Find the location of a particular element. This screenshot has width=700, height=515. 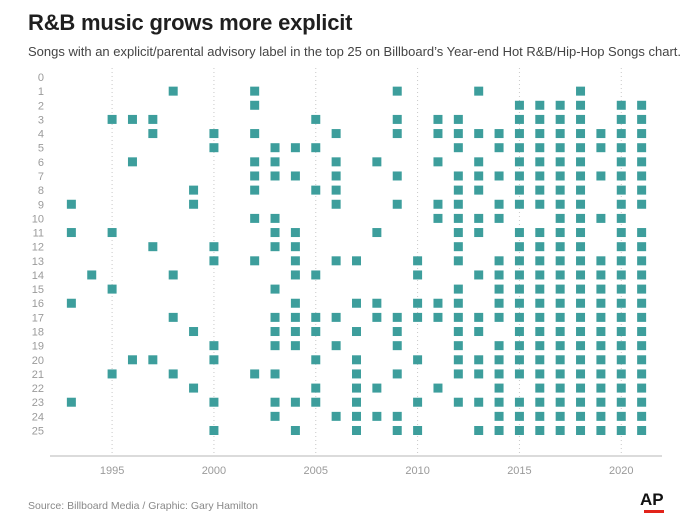

y-tick-label: 11 is located at coordinates (38, 234).